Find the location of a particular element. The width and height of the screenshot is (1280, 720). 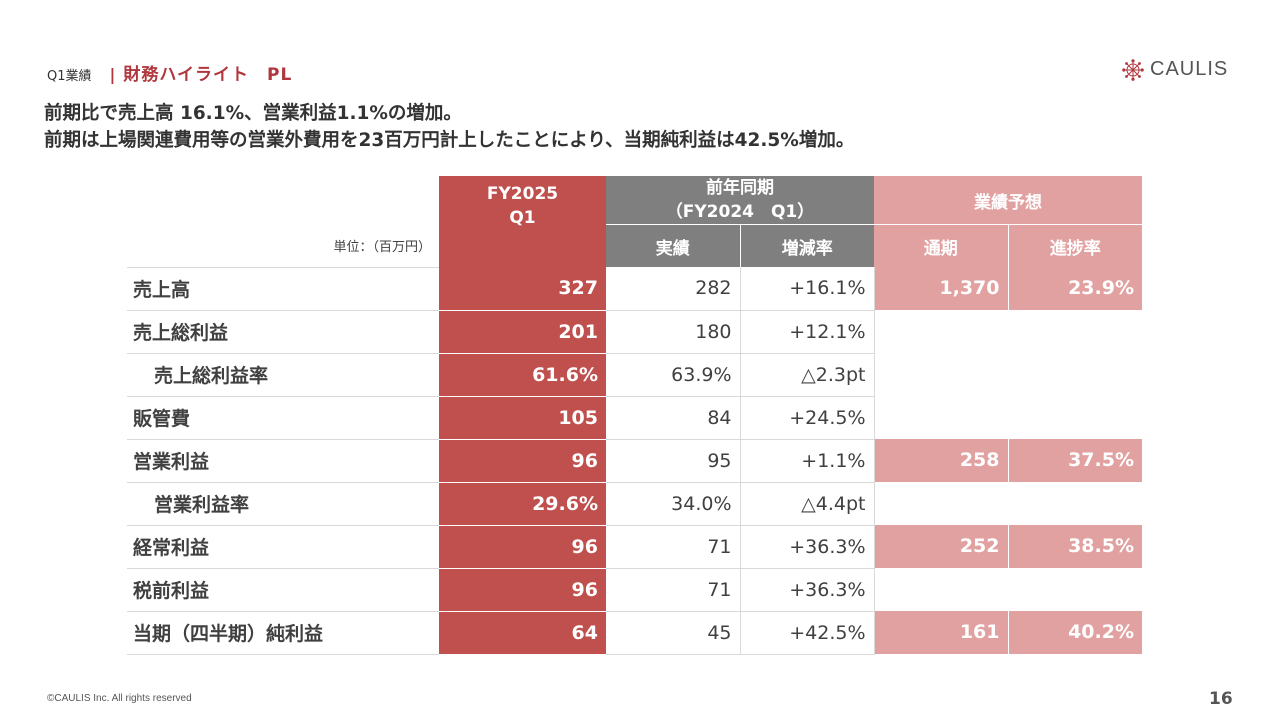

row-label: 営業利益 is located at coordinates (283, 461).